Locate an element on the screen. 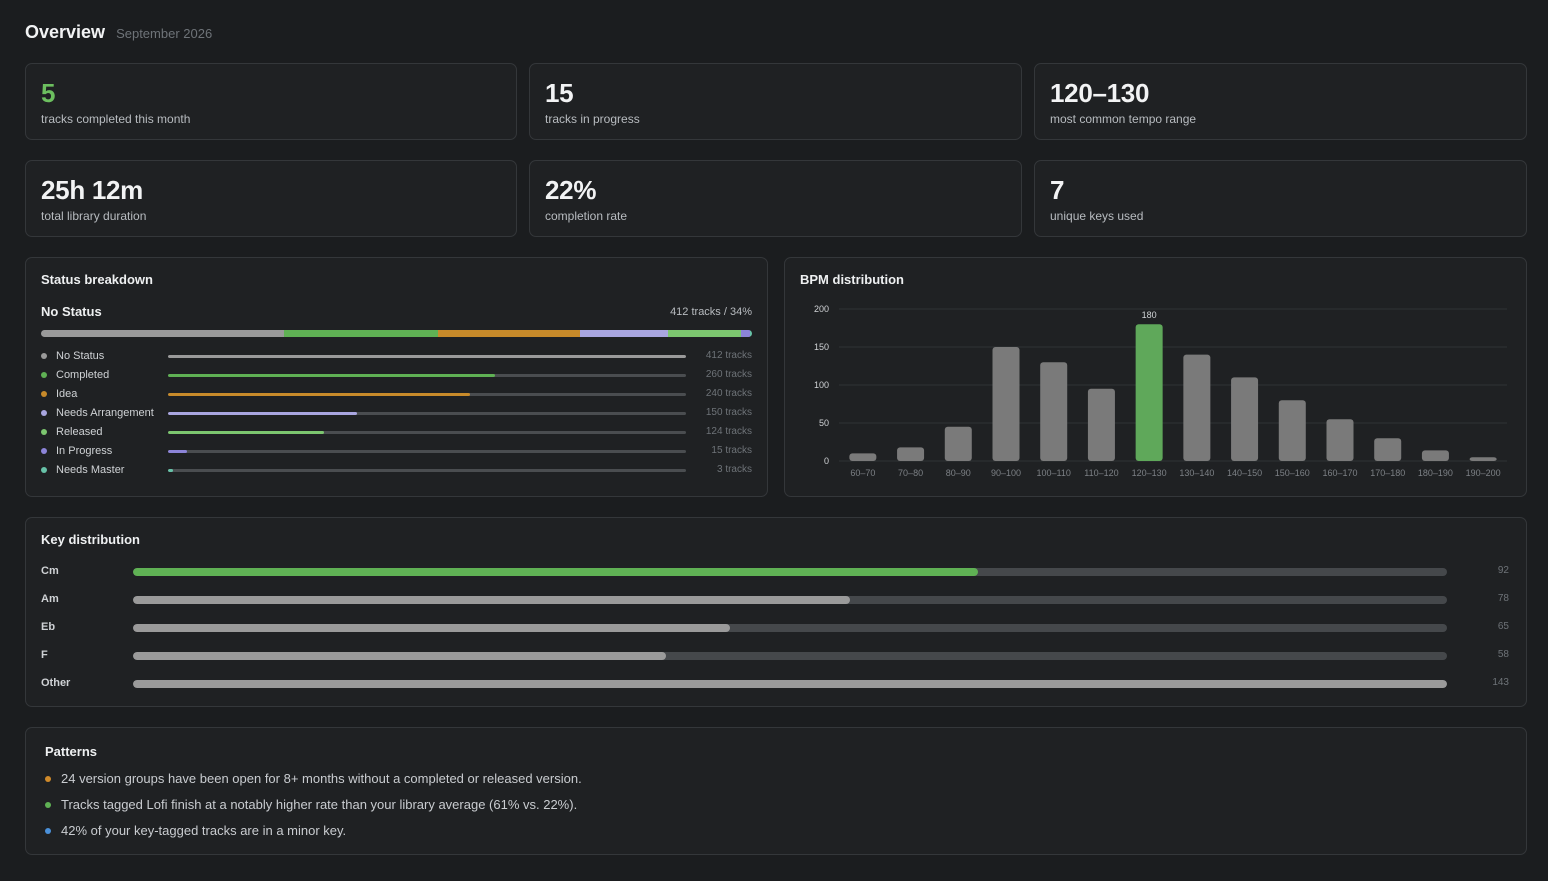 This screenshot has height=881, width=1548. status-count: 260 tracks is located at coordinates (728, 374).